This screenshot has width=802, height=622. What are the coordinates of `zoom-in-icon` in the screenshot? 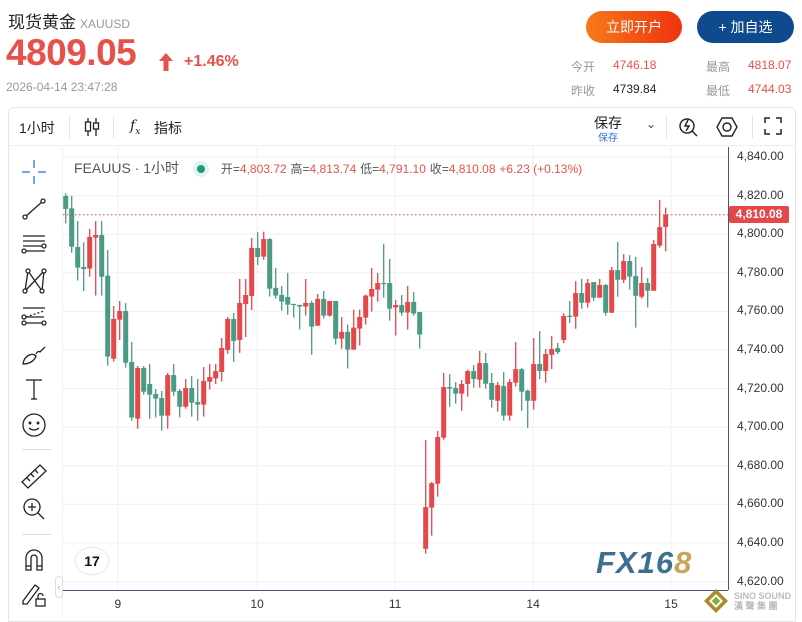 It's located at (34, 509).